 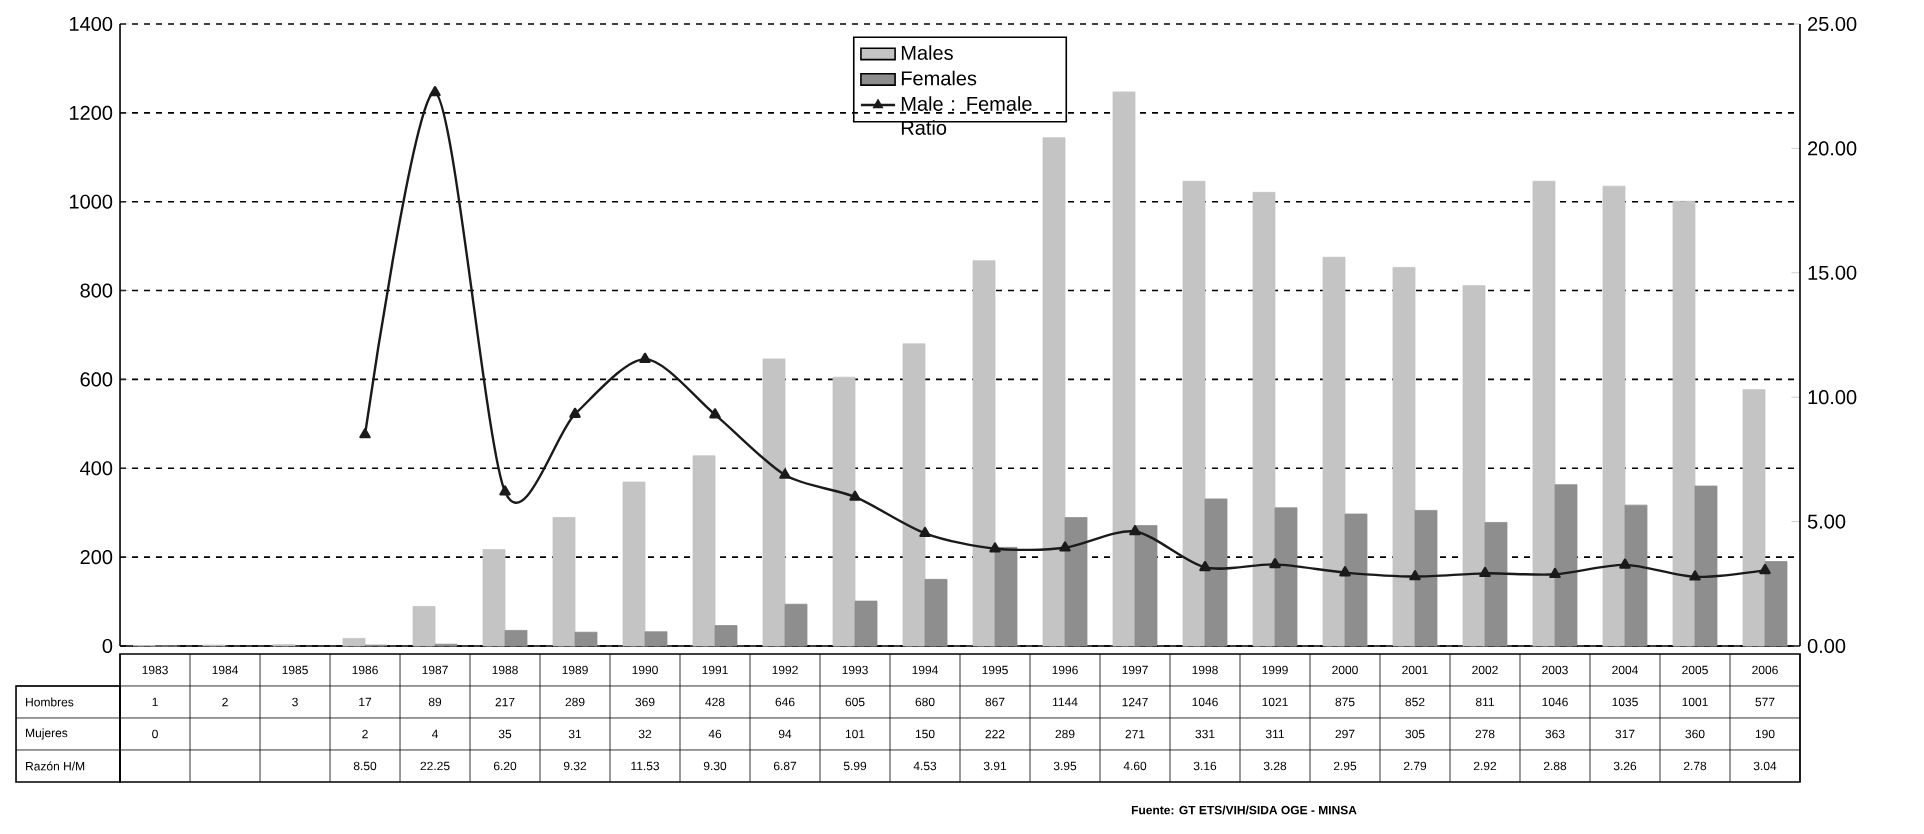 I want to click on y2-tick-label: 10.00, so click(x=1832, y=397).